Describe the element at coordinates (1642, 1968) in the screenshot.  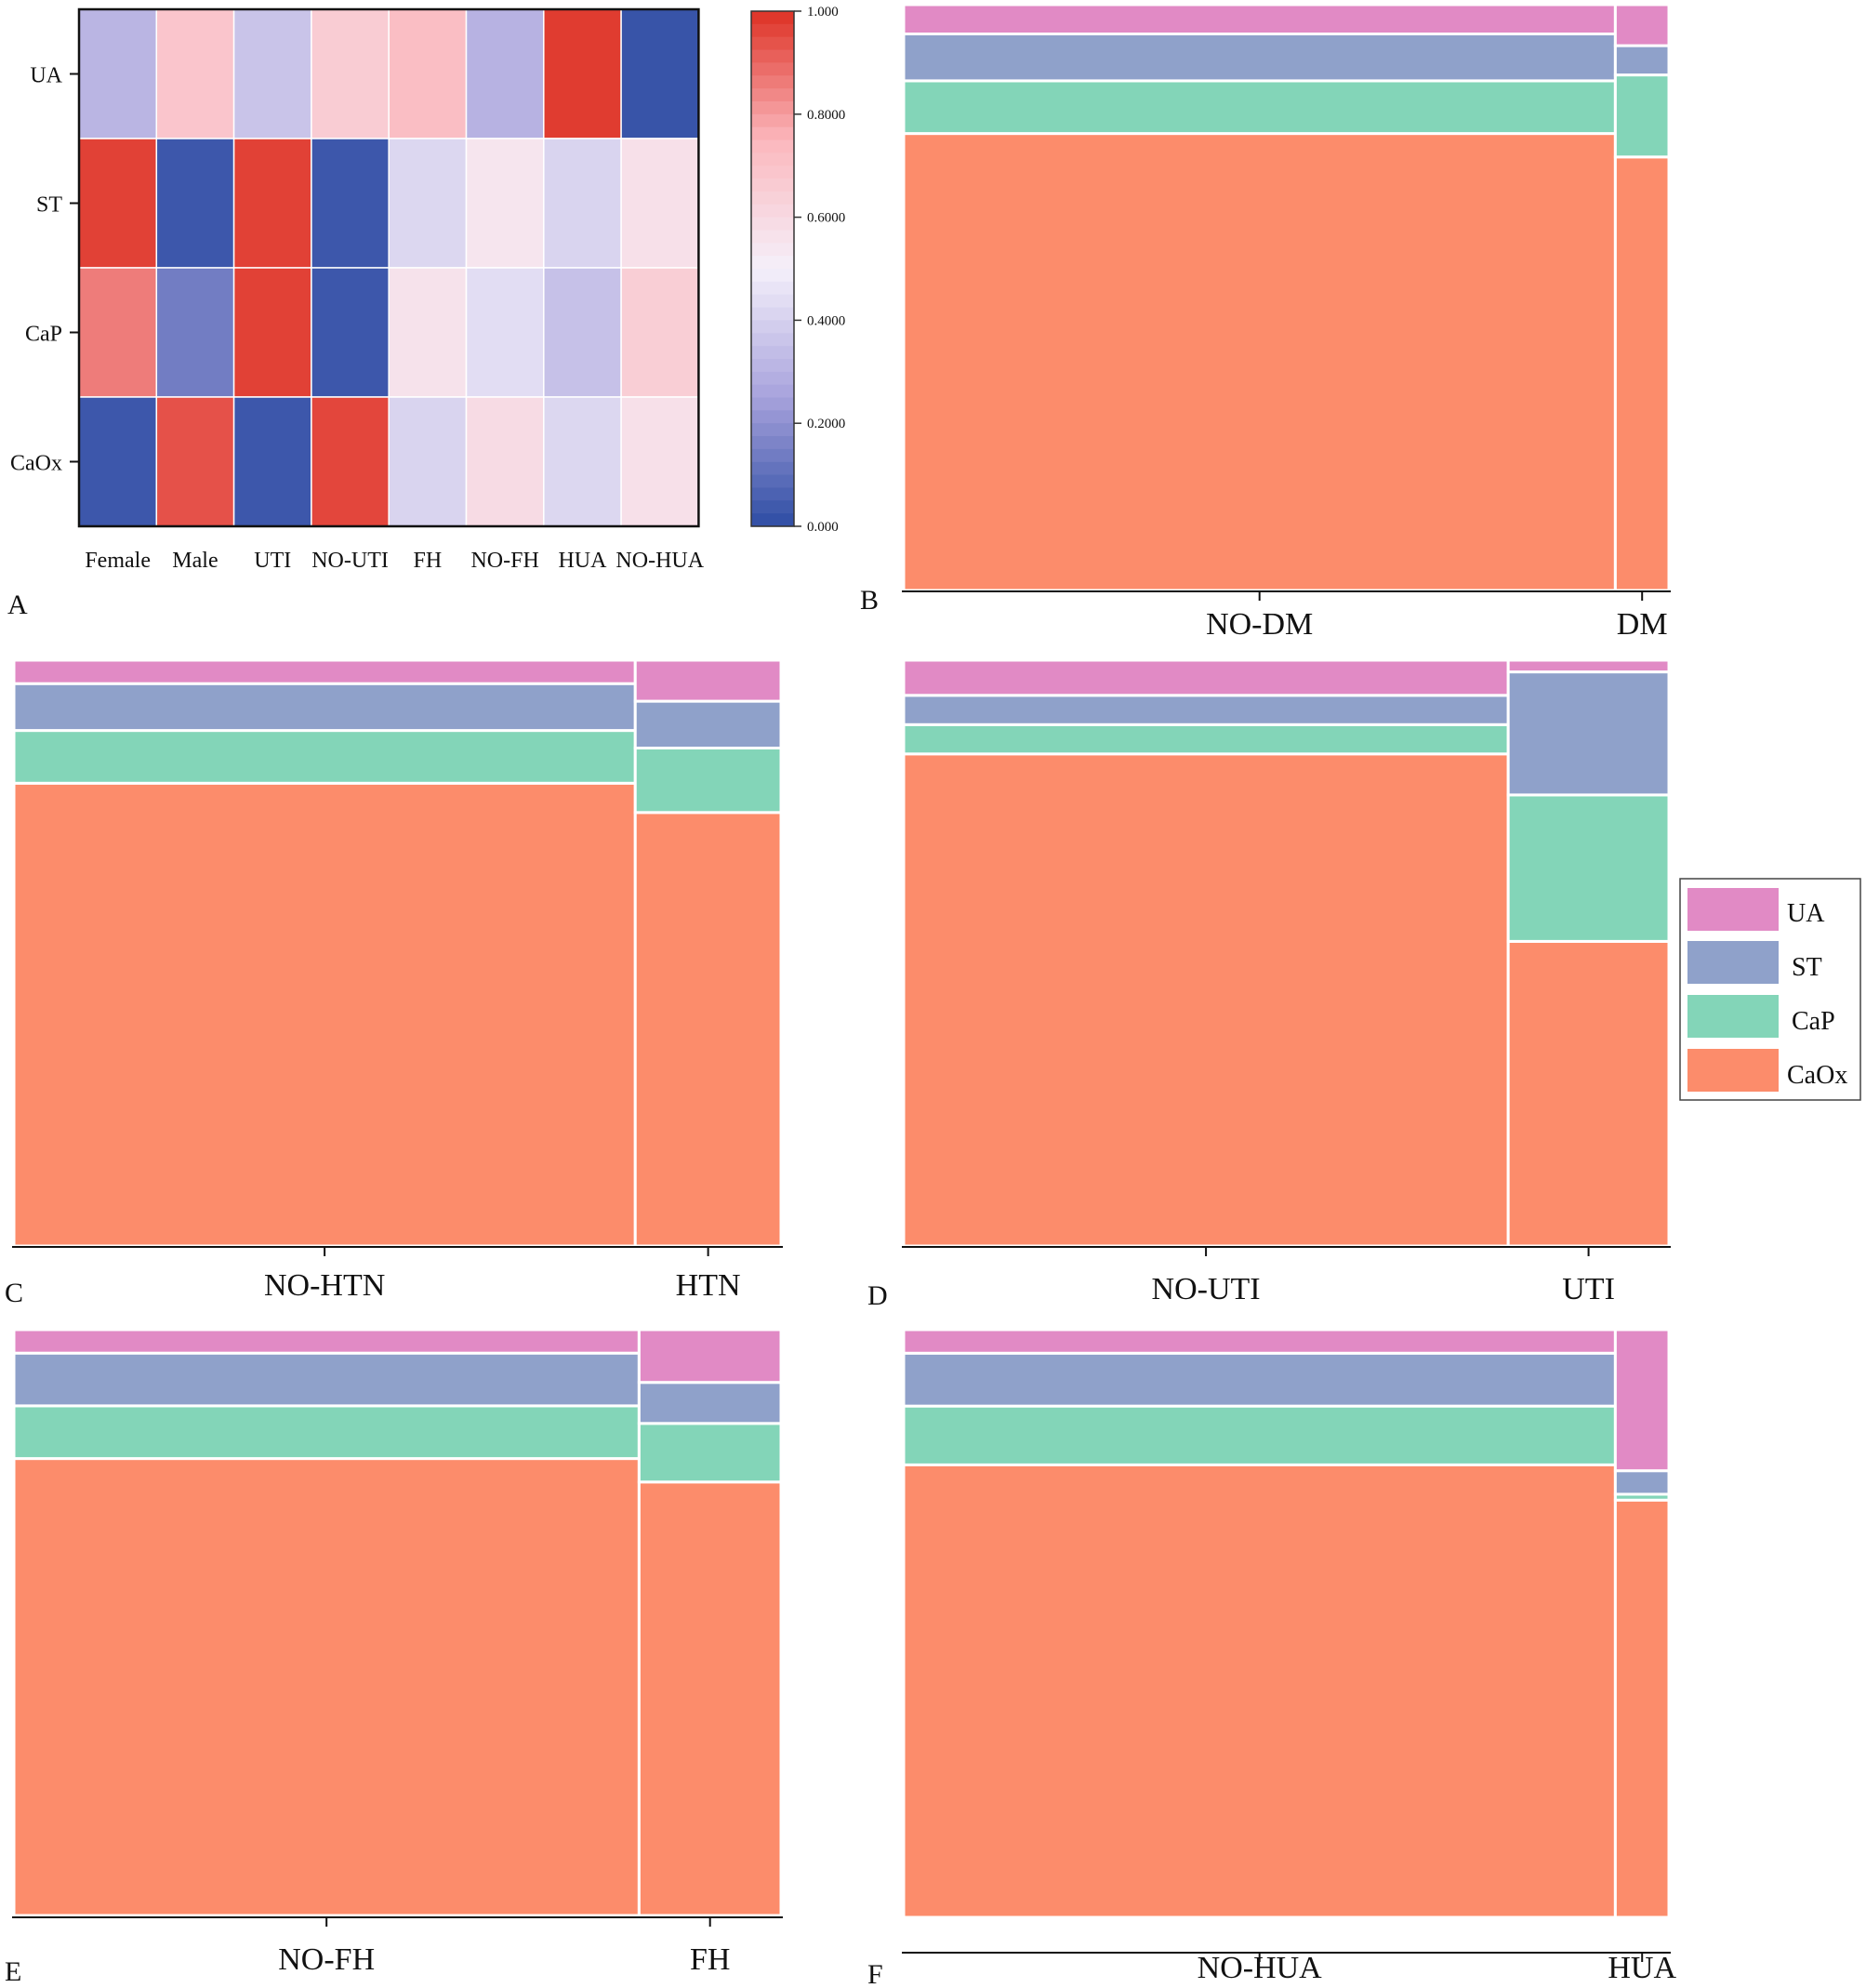
I see `category-label-hua: HUA` at that location.